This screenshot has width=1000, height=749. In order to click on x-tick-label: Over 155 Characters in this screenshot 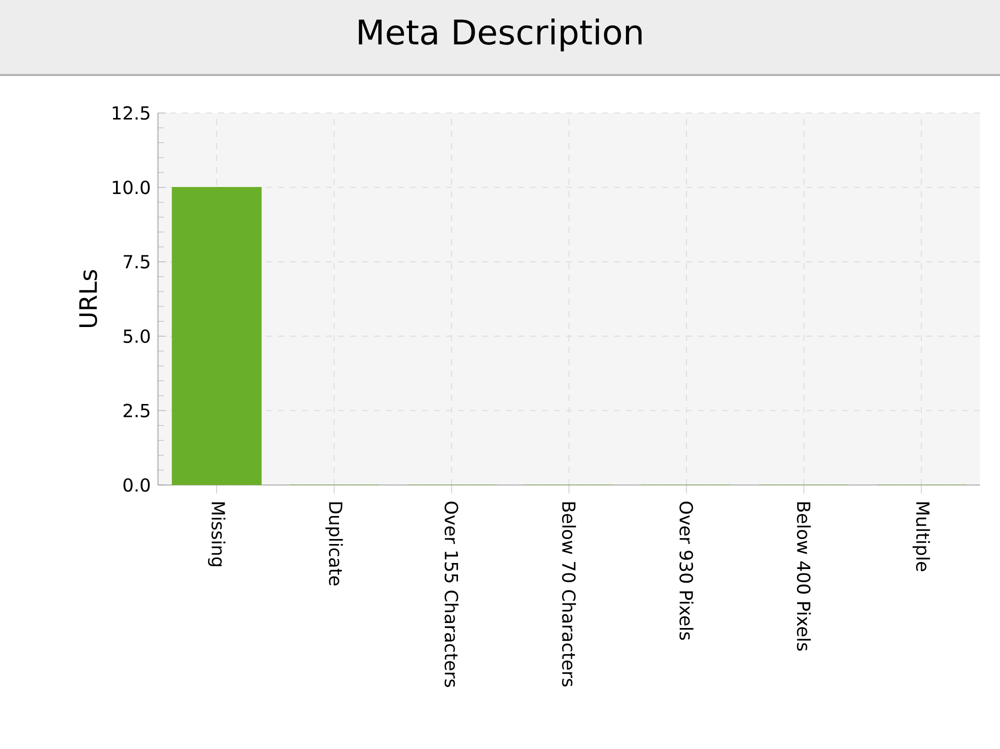, I will do `click(451, 595)`.